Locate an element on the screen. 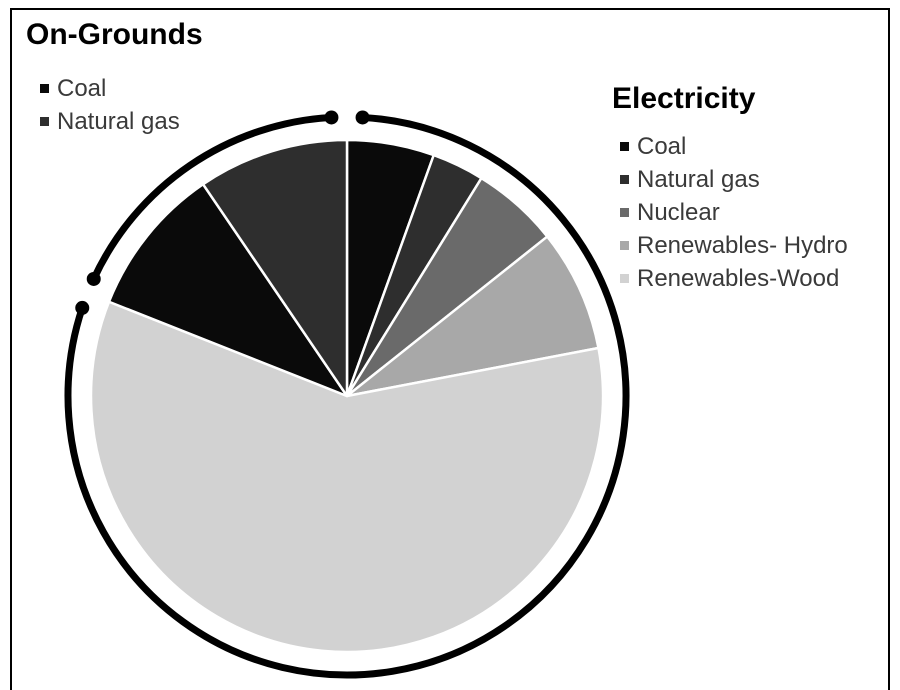 The image size is (900, 690). legend-label: Renewables-Wood is located at coordinates (738, 278).